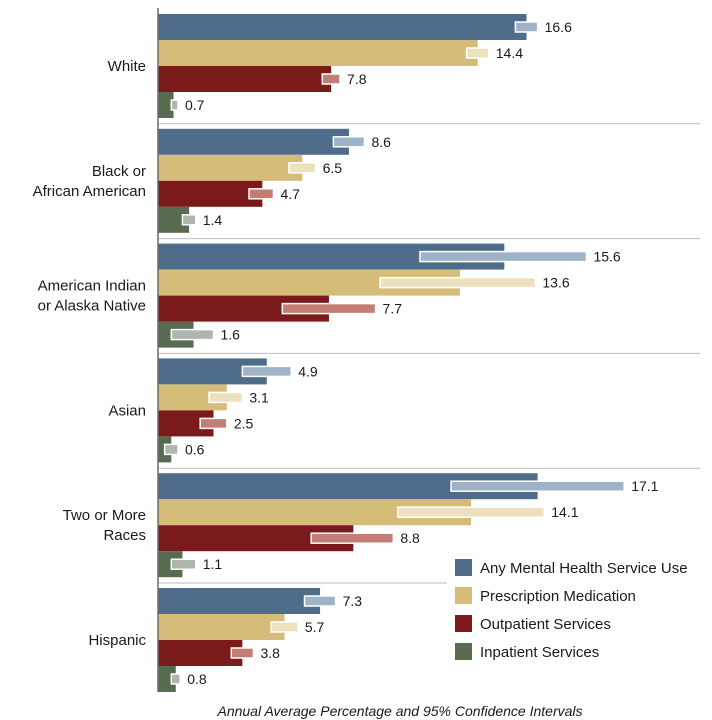  Describe the element at coordinates (558, 596) in the screenshot. I see `legend-label: Prescription Medication` at that location.